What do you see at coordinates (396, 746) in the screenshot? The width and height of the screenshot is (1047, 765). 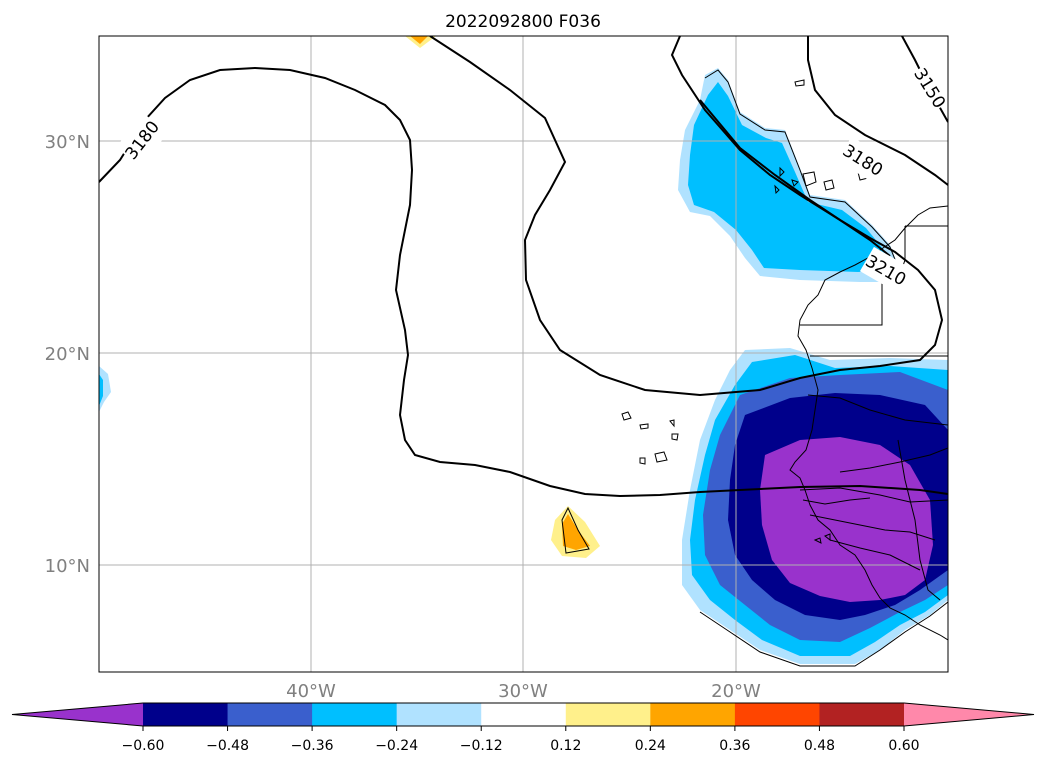 I see `colorbar-tick-label: −0.24` at bounding box center [396, 746].